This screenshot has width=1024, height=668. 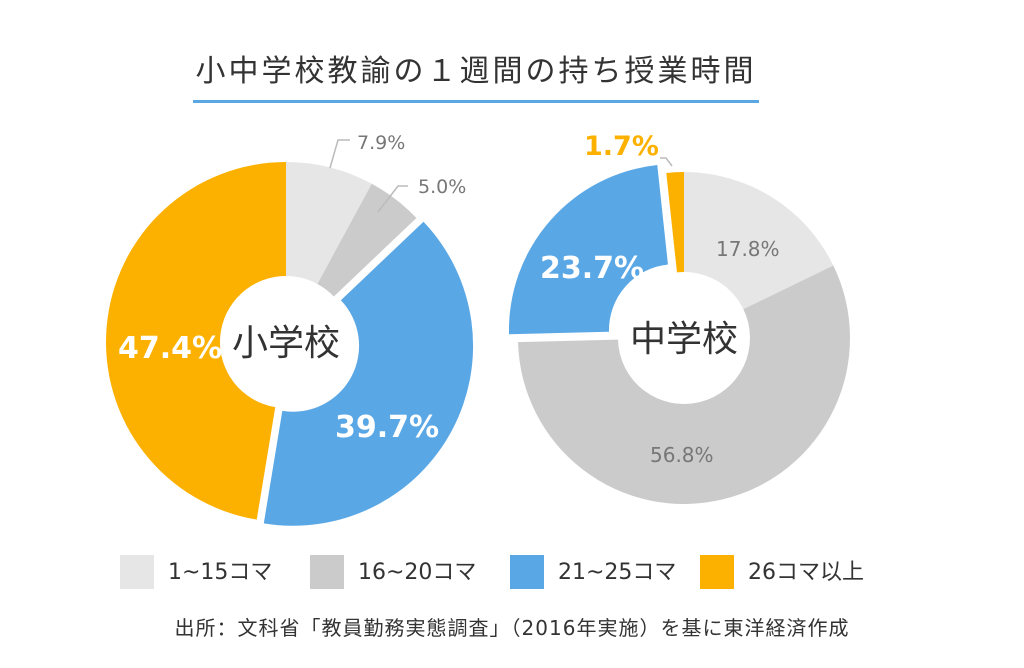 I want to click on data-label: 1.7%, so click(x=621, y=146).